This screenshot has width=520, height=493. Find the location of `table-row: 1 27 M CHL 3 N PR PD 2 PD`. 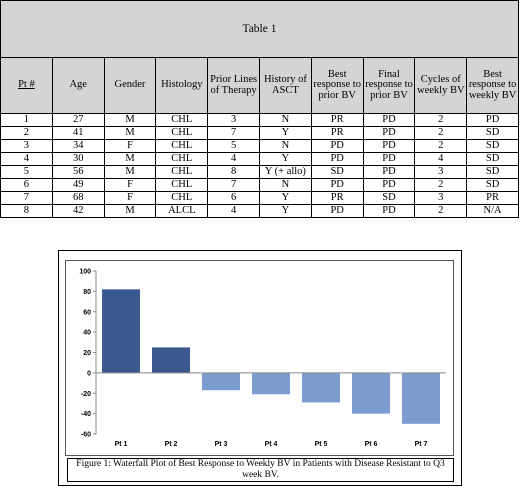

table-row: 1 27 M CHL 3 N PR PD 2 PD is located at coordinates (259, 120).